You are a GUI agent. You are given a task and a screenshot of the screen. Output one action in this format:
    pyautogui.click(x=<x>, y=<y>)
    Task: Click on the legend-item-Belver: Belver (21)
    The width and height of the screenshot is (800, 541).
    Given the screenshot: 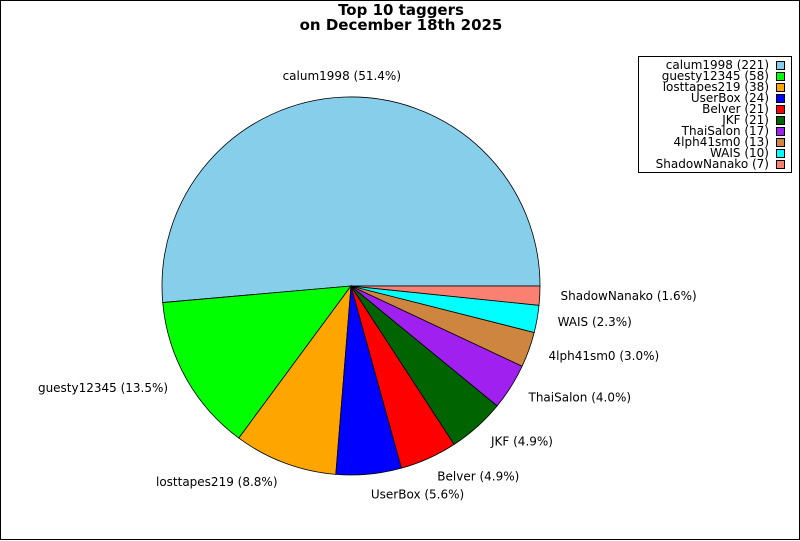 What is the action you would take?
    pyautogui.click(x=715, y=109)
    